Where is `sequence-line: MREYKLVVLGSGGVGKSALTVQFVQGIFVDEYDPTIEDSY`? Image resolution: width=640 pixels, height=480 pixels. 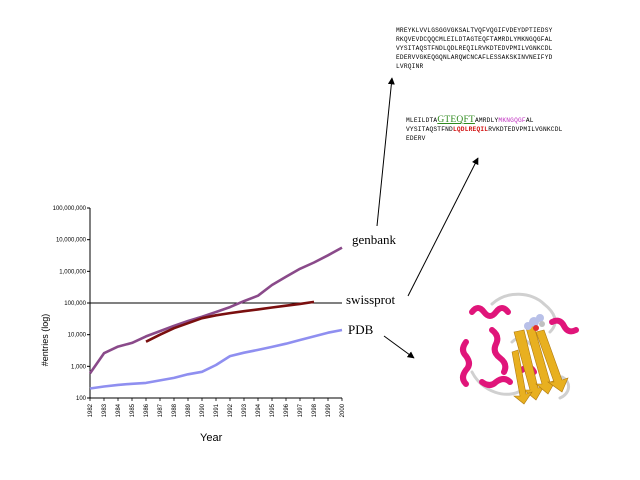 sequence-line: MREYKLVVLGSGGVGKSALTVQFVQGIFVDEYDPTIEDSY is located at coordinates (474, 30).